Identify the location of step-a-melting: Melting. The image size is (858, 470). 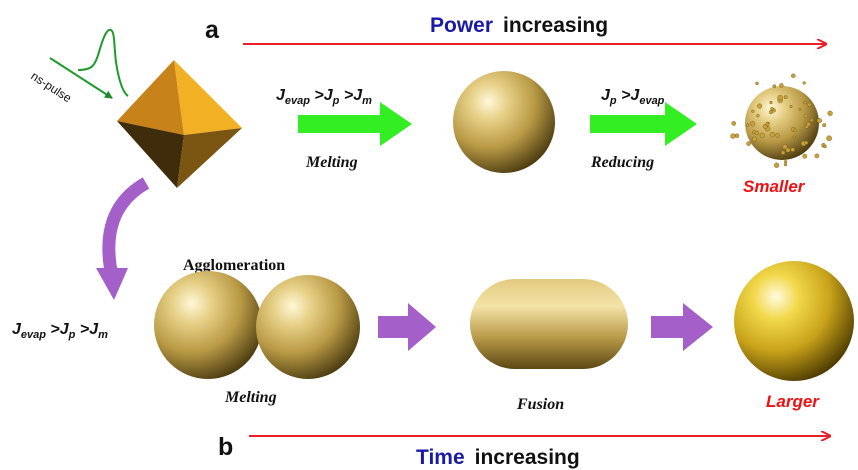
(331, 162).